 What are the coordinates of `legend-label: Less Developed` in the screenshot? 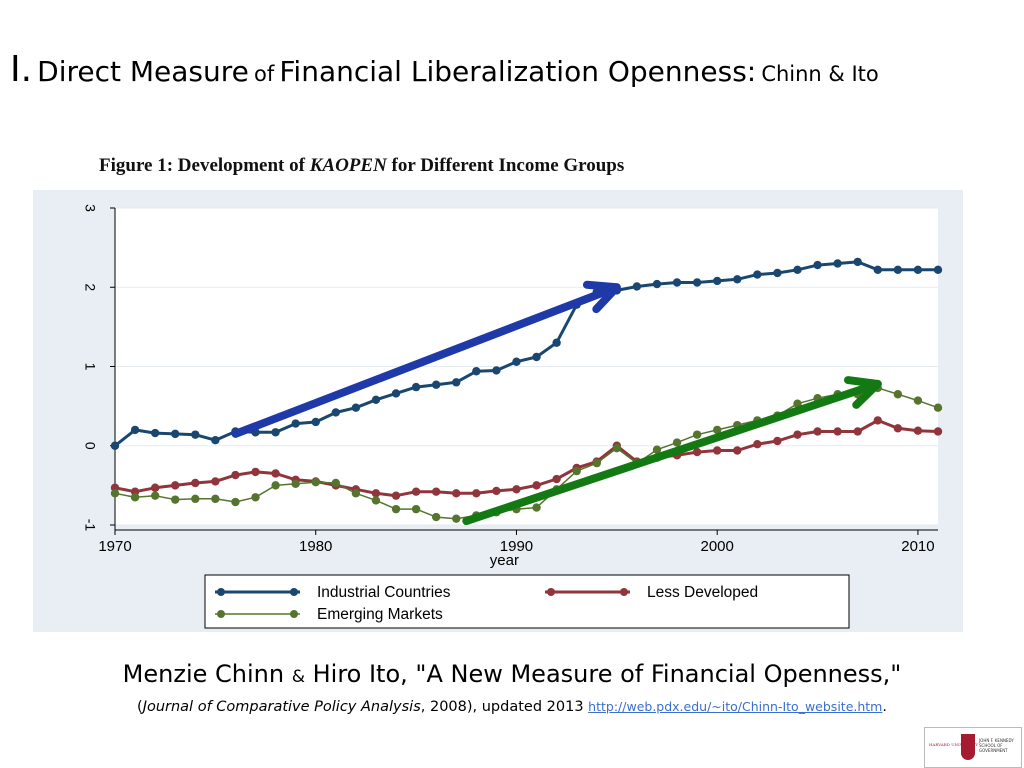 It's located at (702, 592).